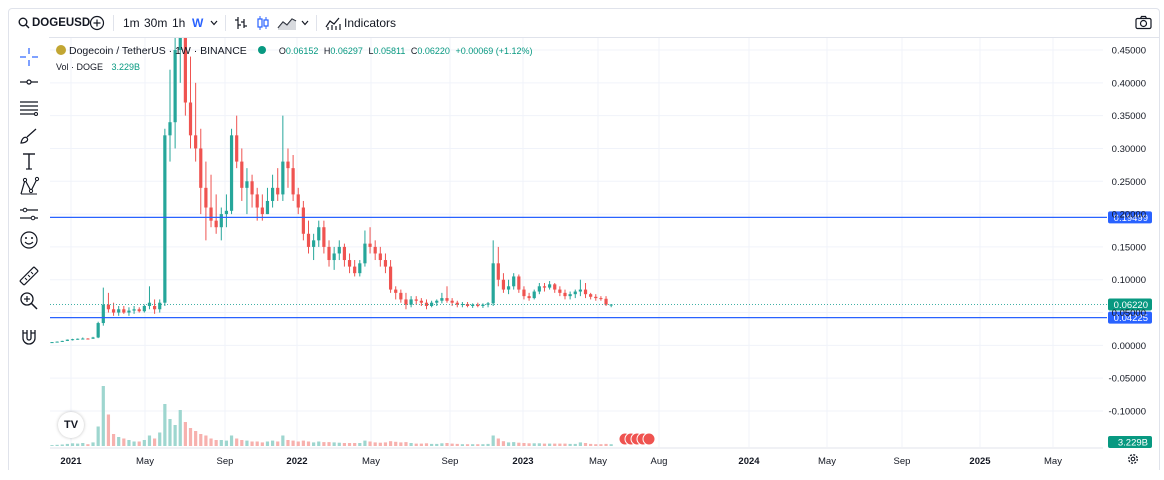 The image size is (1164, 480). I want to click on interval-w-button: W, so click(198, 23).